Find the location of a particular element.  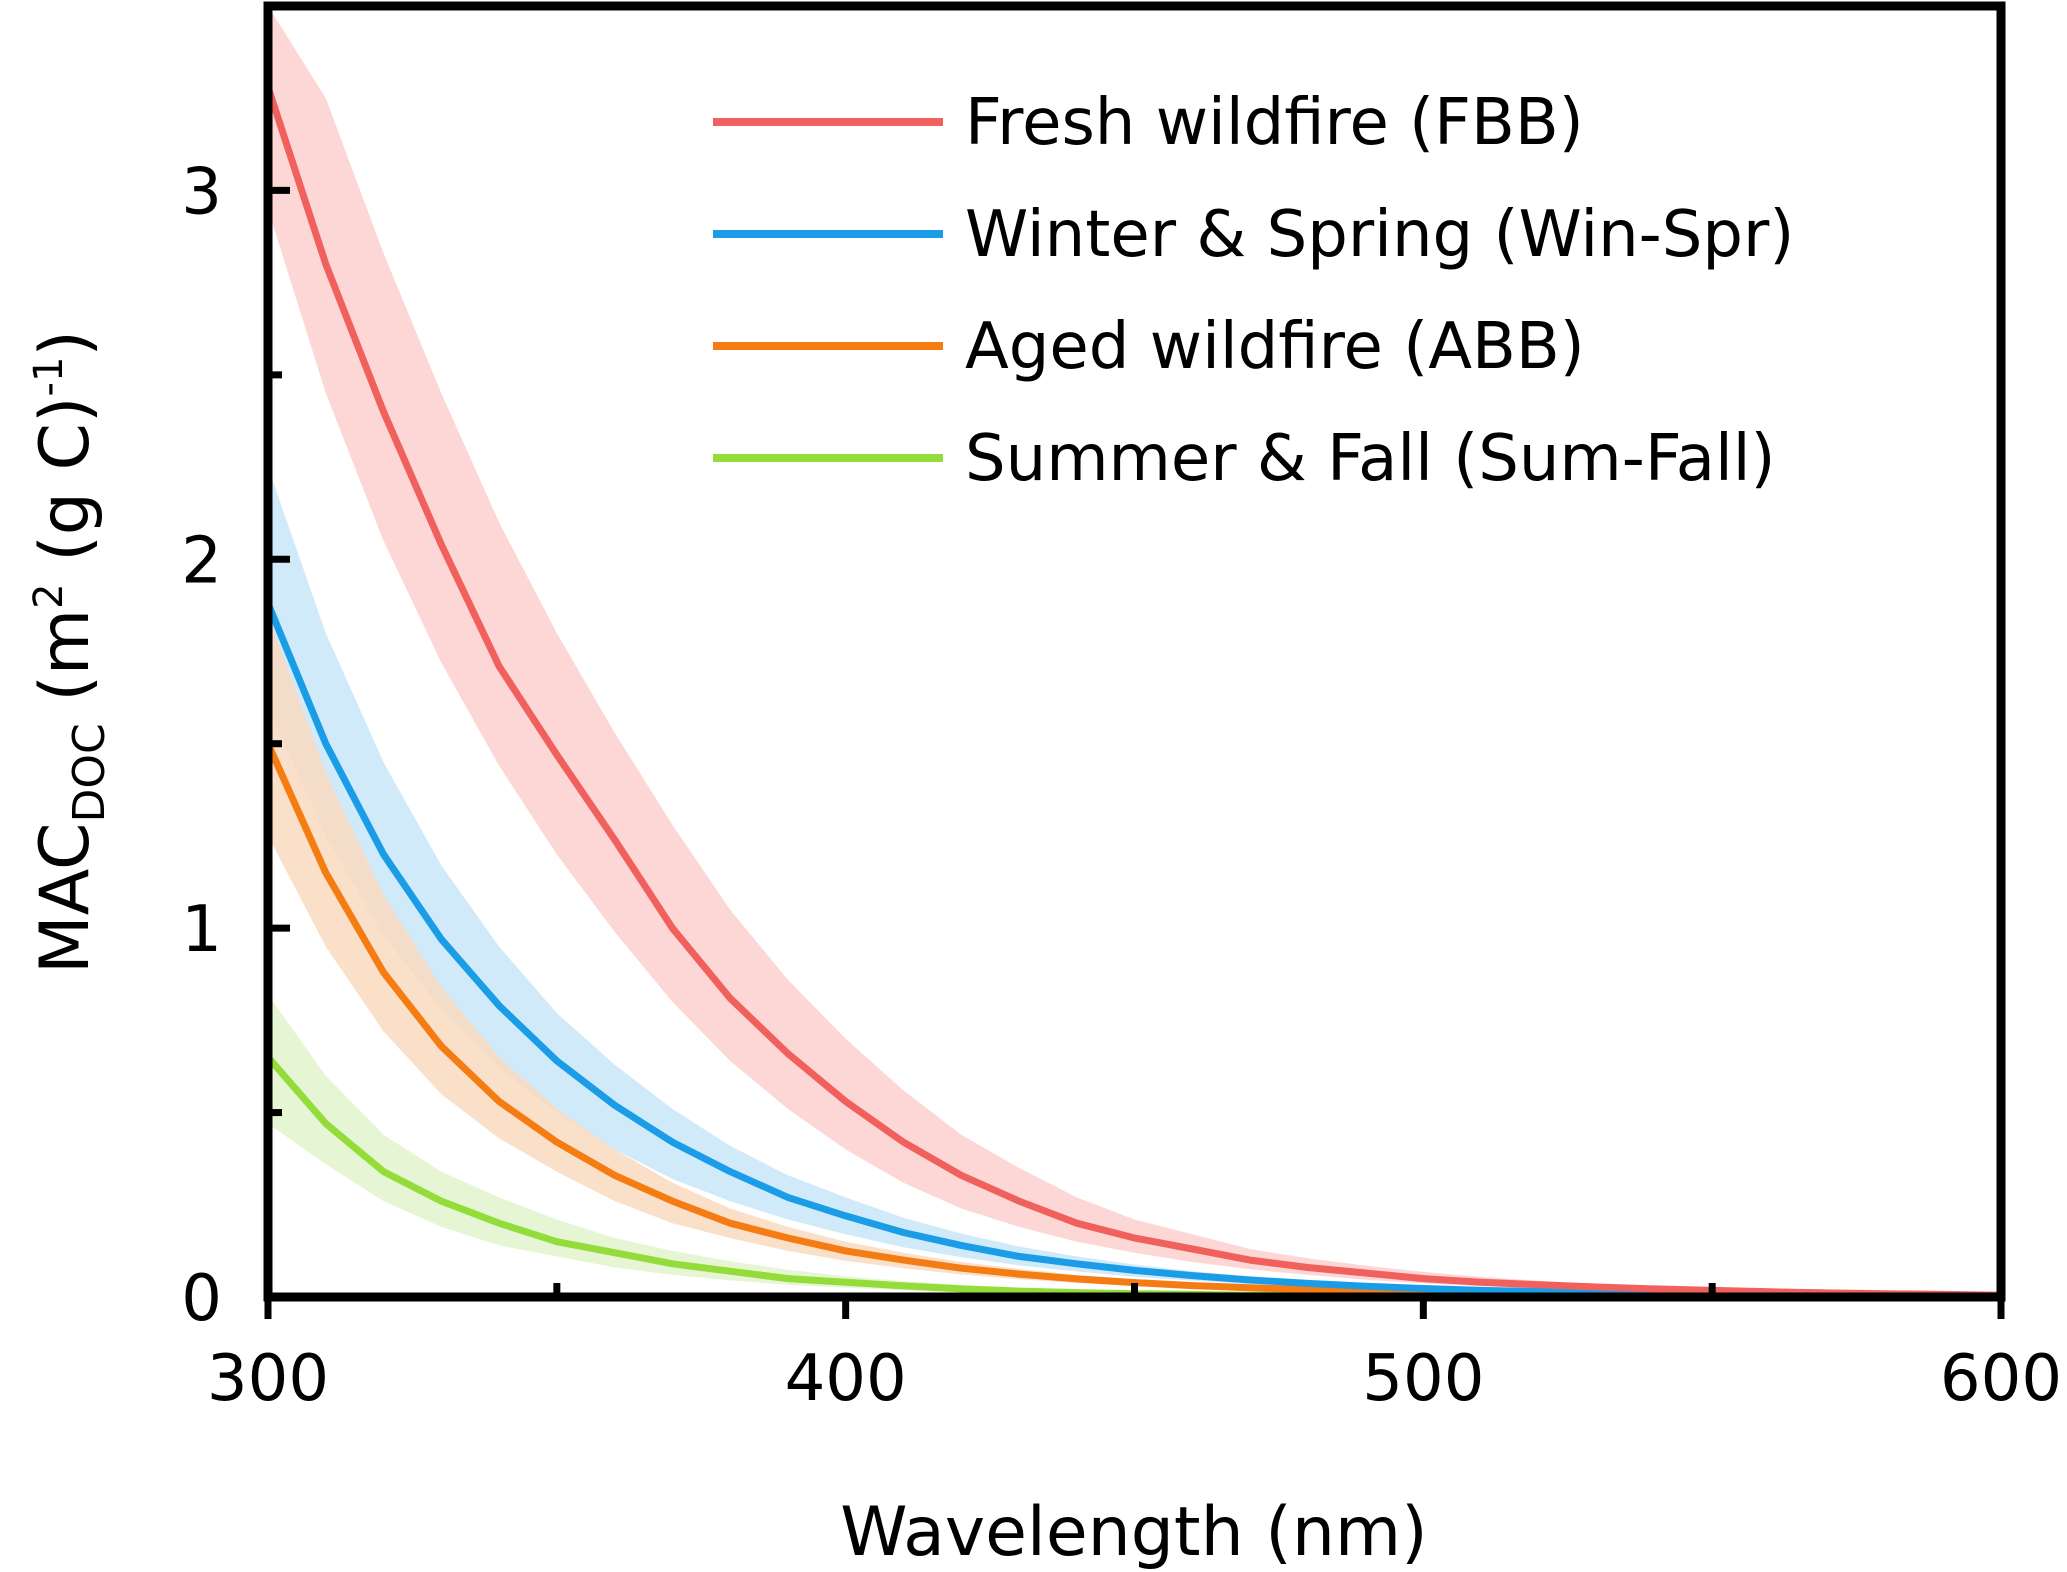

legend-label: Fresh wildfire (FBB) is located at coordinates (1274, 123).